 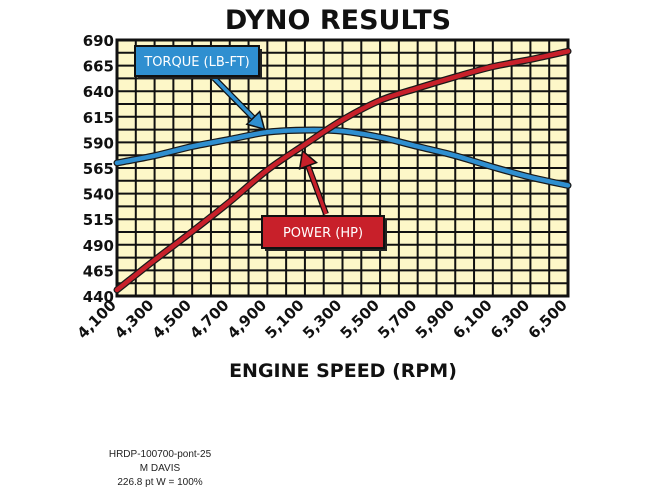 I want to click on x-tick-label: 5,700, so click(x=397, y=319).